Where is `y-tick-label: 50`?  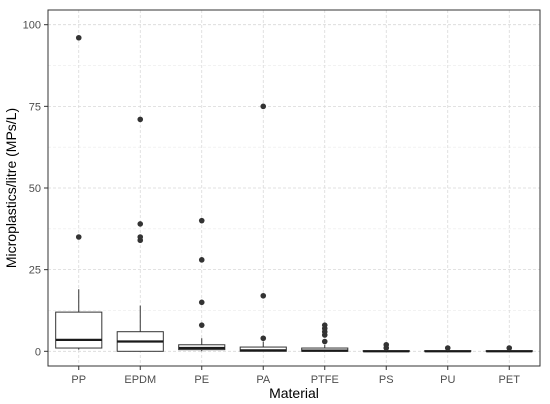 y-tick-label: 50 is located at coordinates (35, 189).